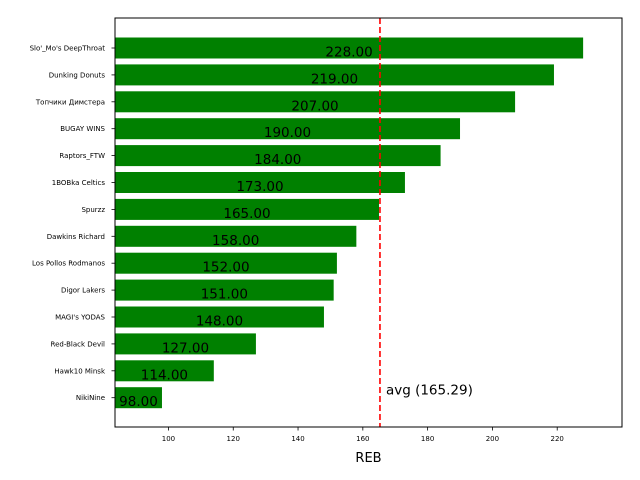  What do you see at coordinates (83, 291) in the screenshot?
I see `y-tick-label: Digor Lakers` at bounding box center [83, 291].